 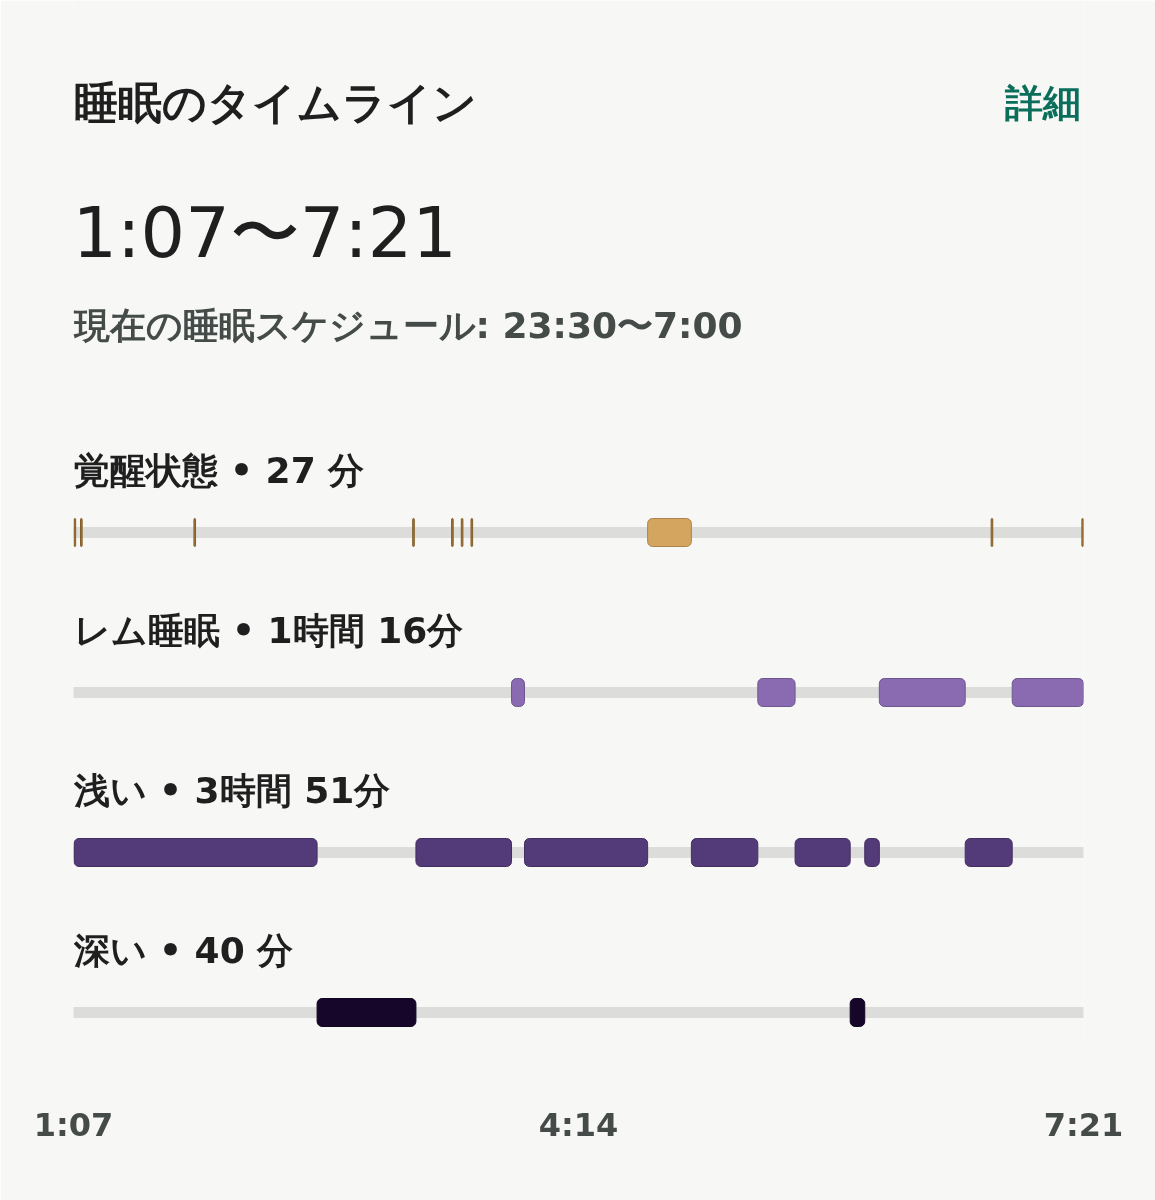 I want to click on y-tick-label: 深い • 40 分, so click(x=183, y=950).